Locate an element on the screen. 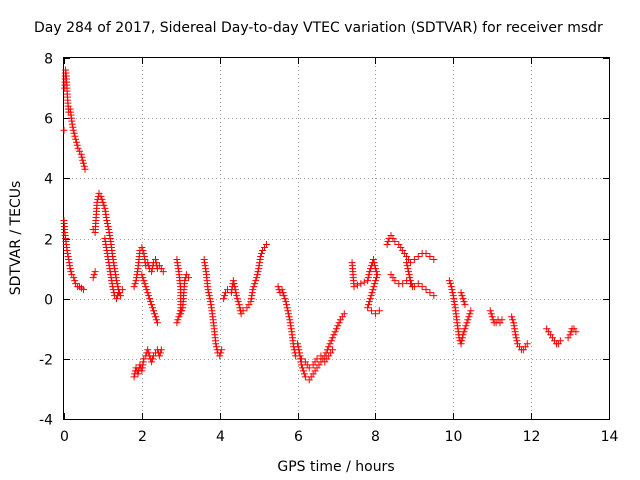  series-arc-r is located at coordinates (460, 312).